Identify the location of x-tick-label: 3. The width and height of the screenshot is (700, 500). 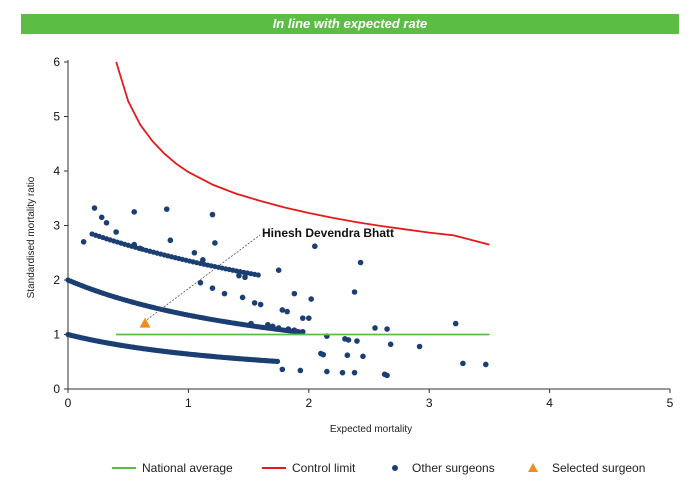
(429, 403).